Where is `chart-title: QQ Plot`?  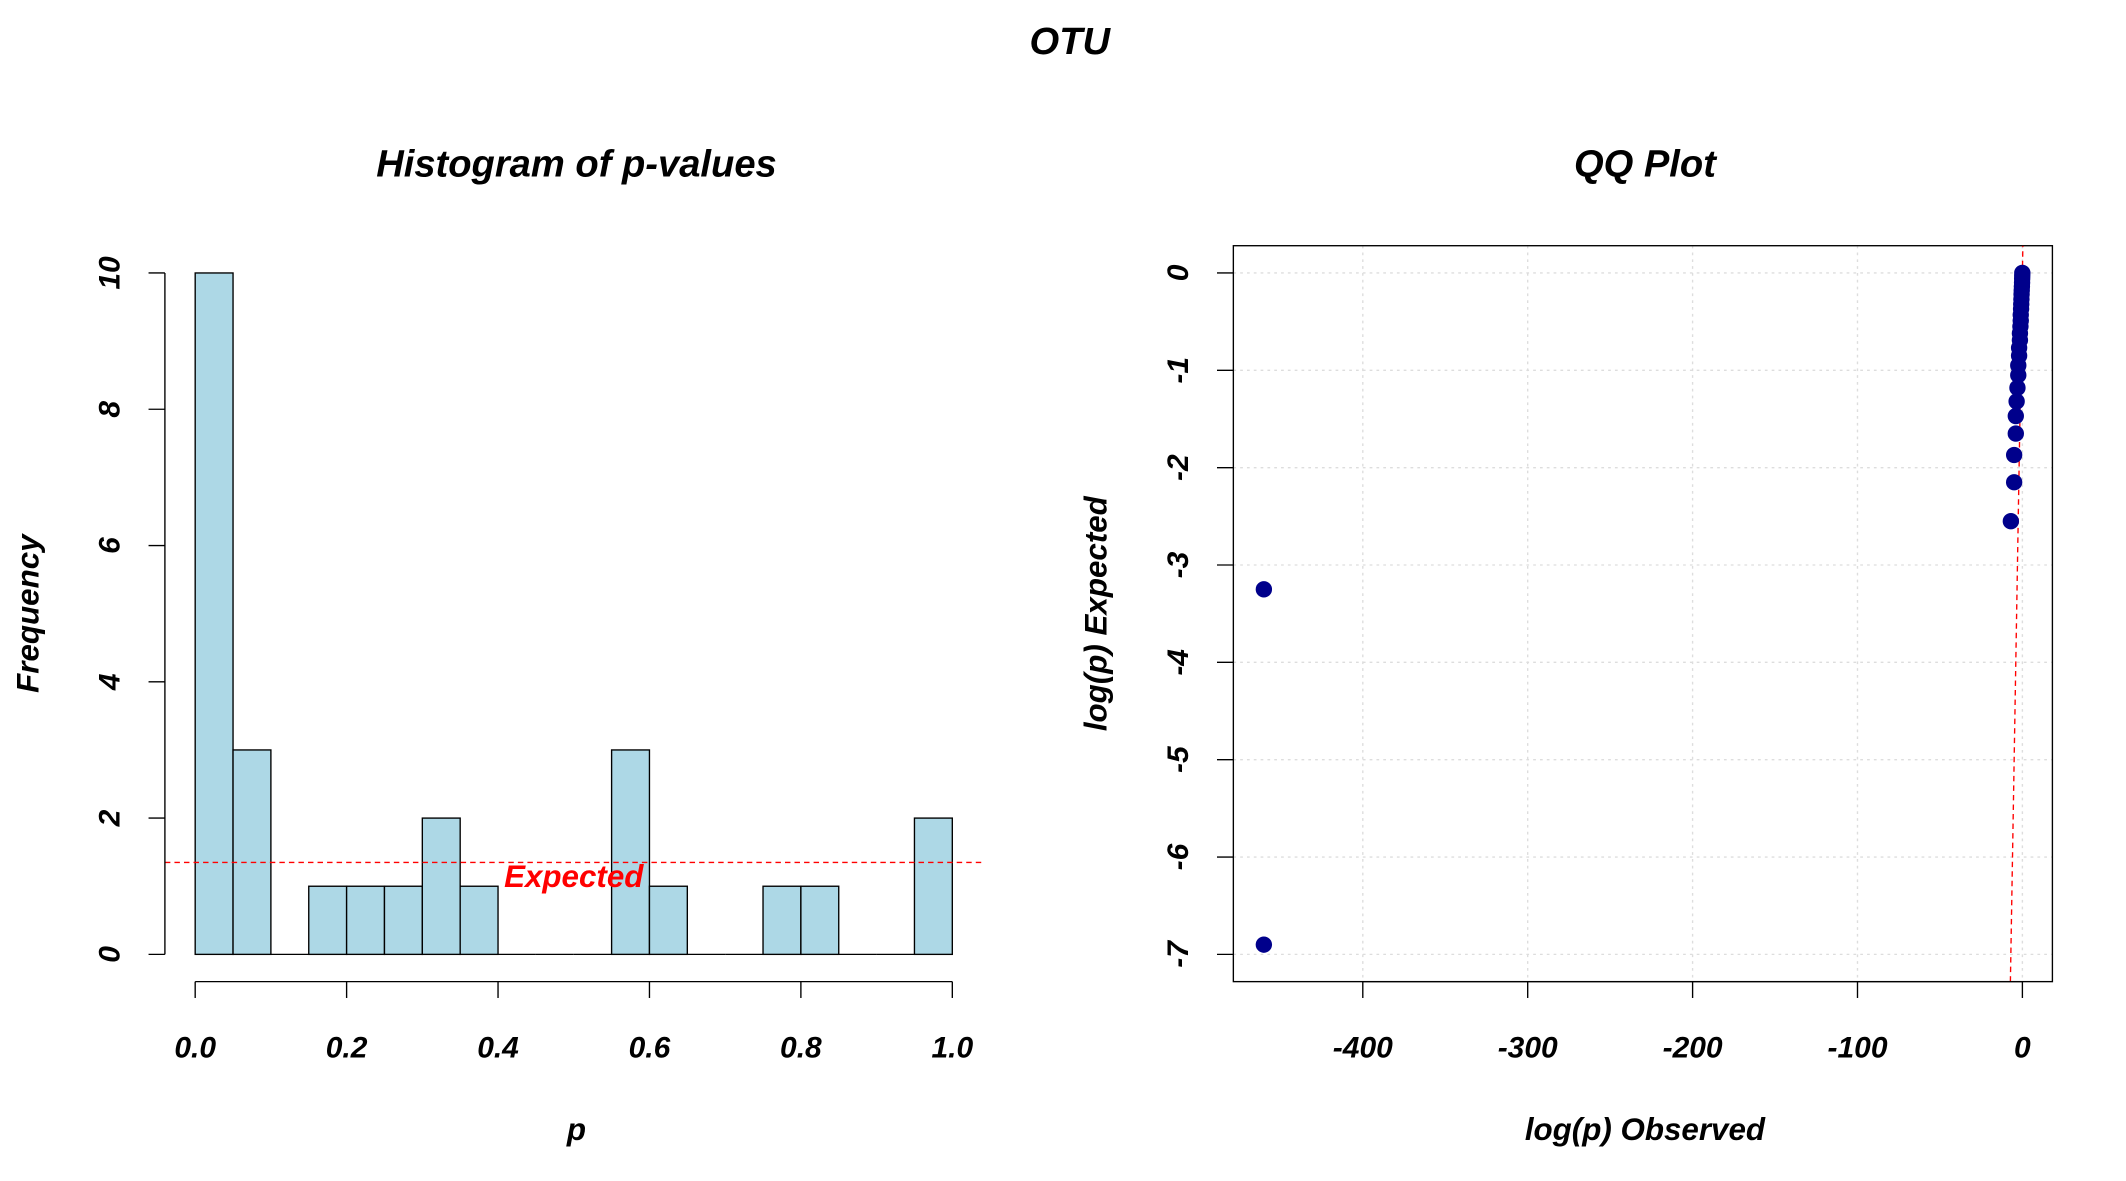 chart-title: QQ Plot is located at coordinates (1645, 164).